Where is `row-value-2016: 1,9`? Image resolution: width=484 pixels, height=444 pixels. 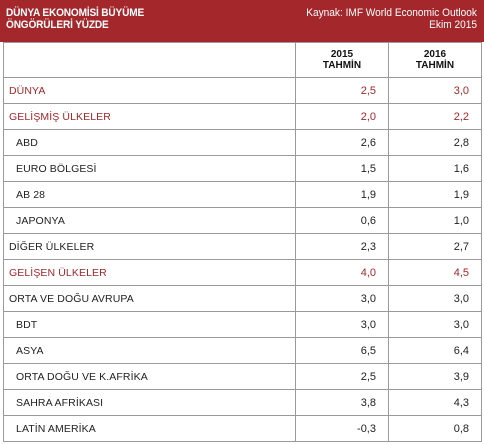
row-value-2016: 1,9 is located at coordinates (435, 194).